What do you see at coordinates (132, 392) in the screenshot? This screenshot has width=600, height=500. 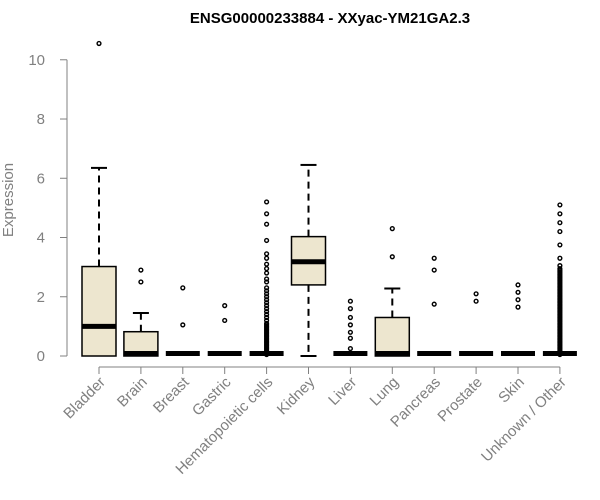 I see `x-tick-label: Brain` at bounding box center [132, 392].